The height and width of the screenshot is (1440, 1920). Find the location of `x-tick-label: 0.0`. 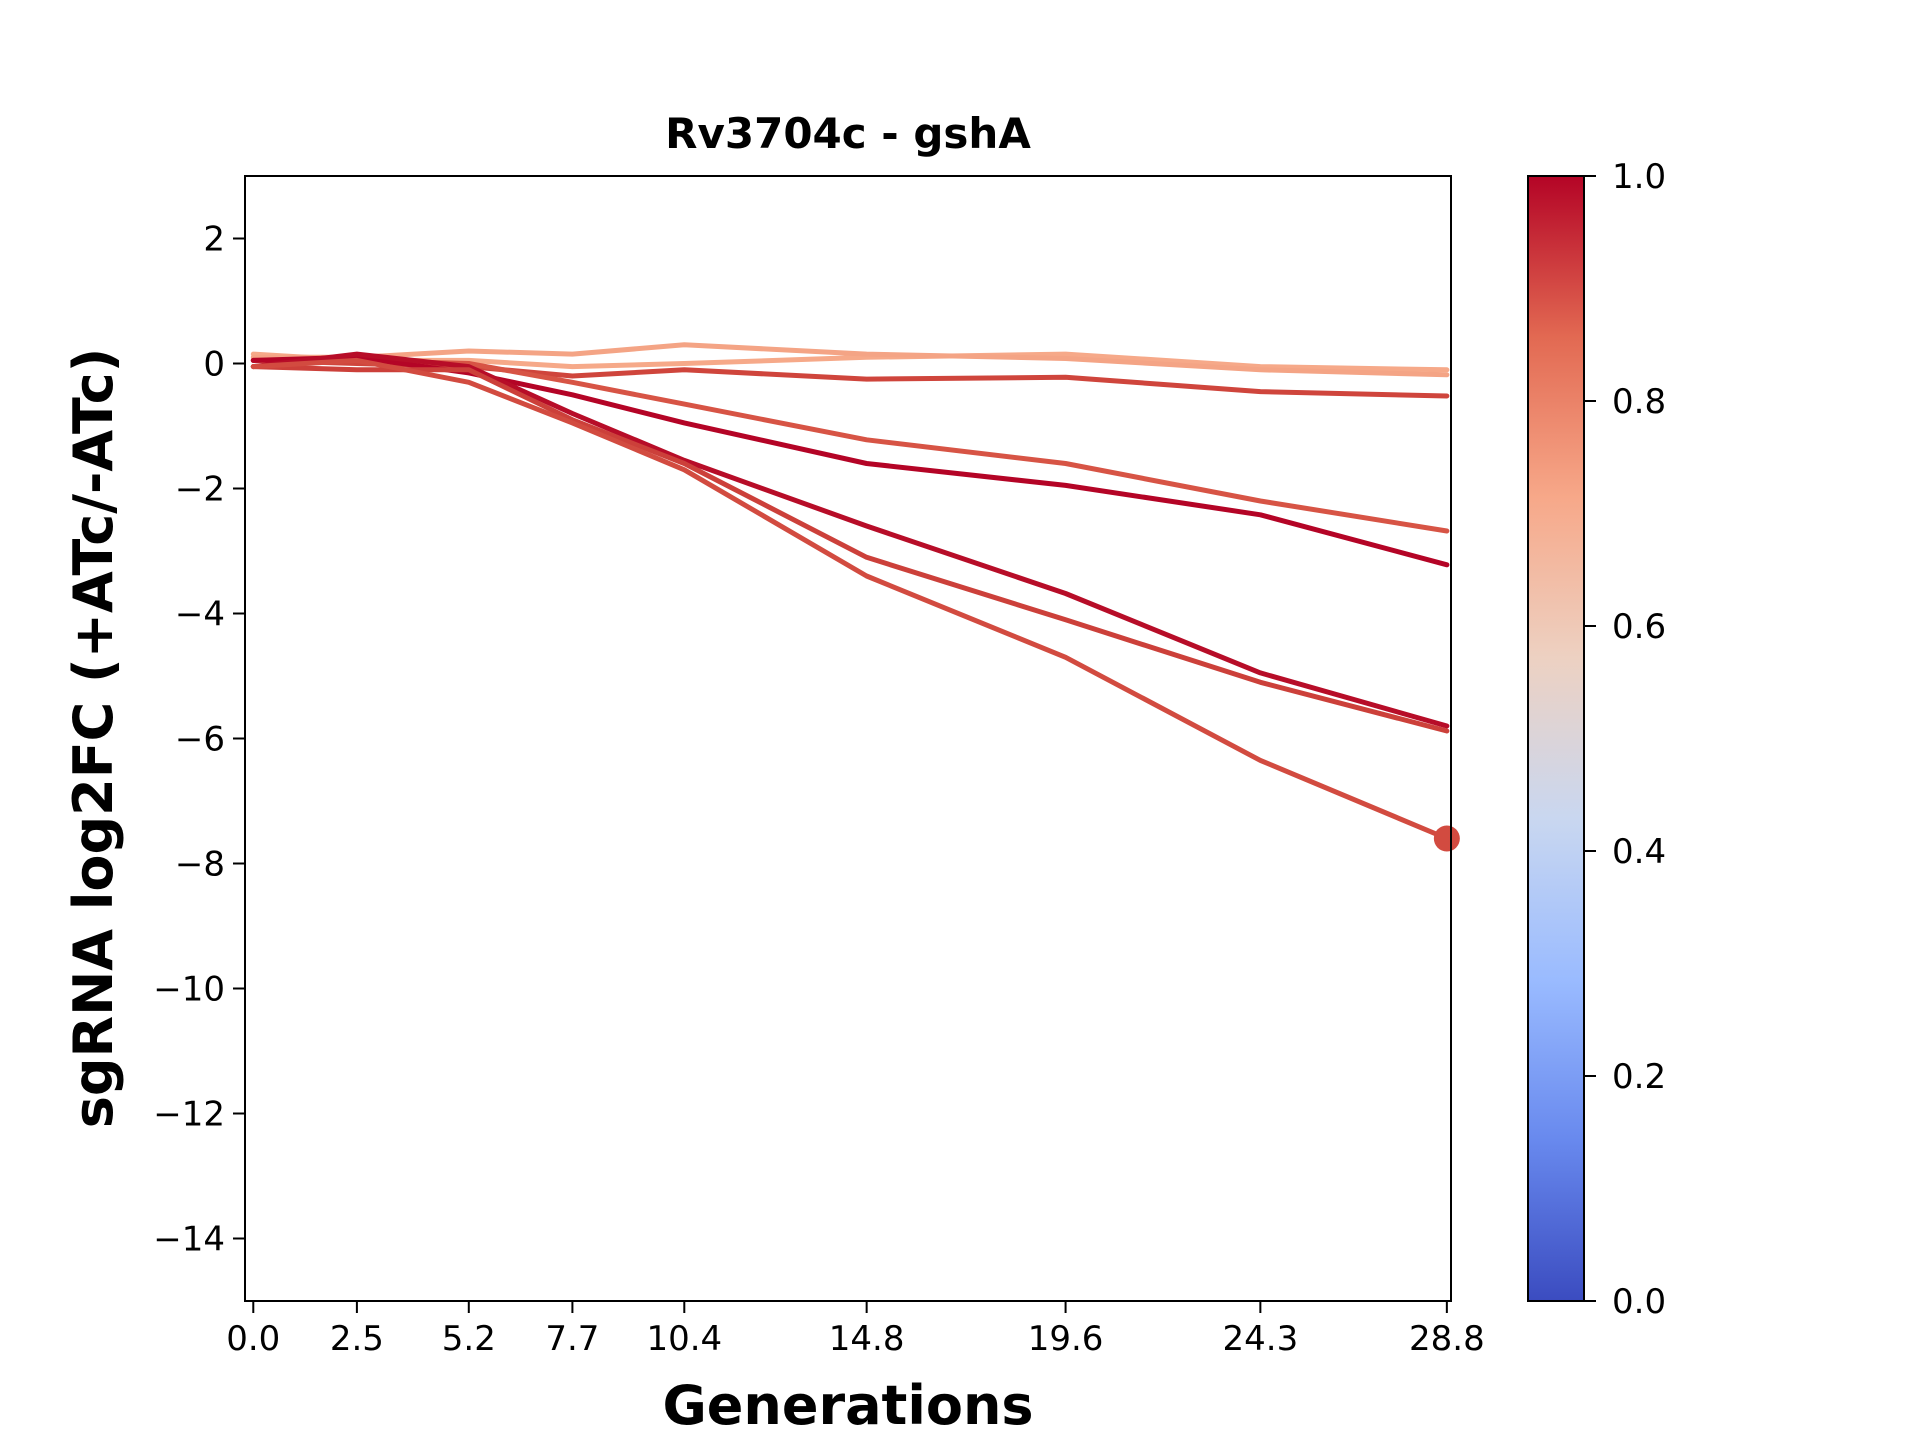

x-tick-label: 0.0 is located at coordinates (253, 1339).